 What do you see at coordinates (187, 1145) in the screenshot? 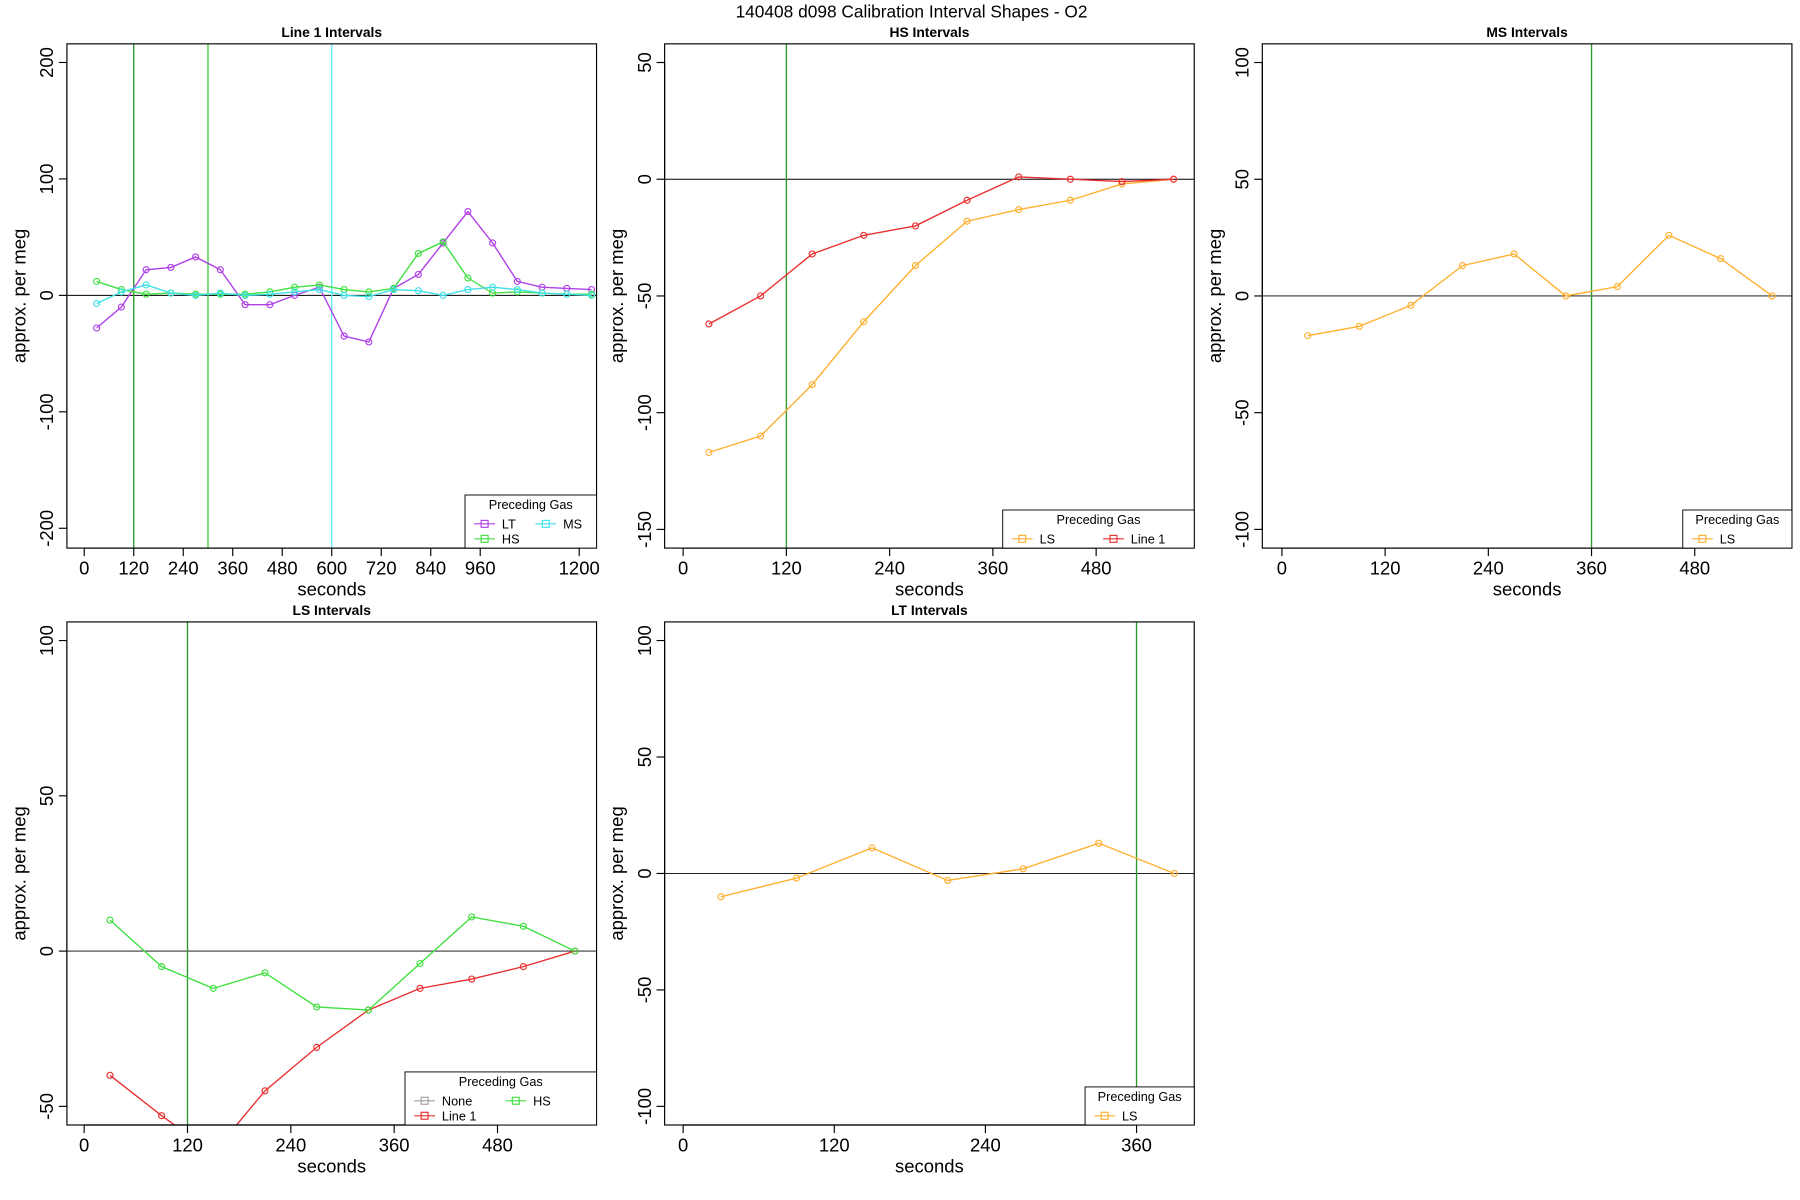
I see `x-tick-label: 120` at bounding box center [187, 1145].